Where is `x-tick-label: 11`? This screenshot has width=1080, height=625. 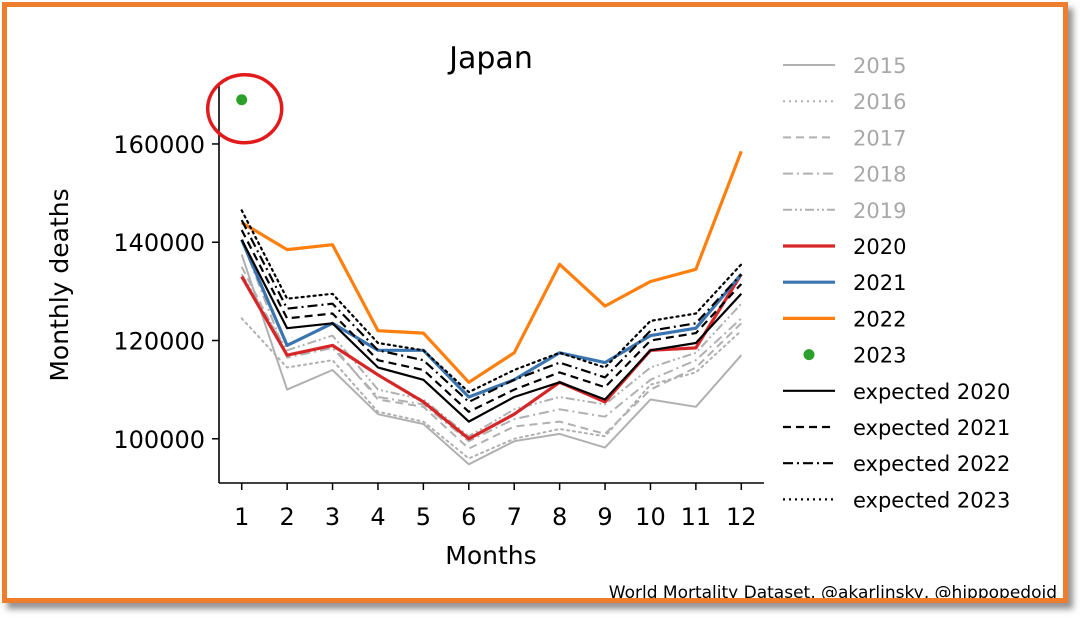
x-tick-label: 11 is located at coordinates (696, 517).